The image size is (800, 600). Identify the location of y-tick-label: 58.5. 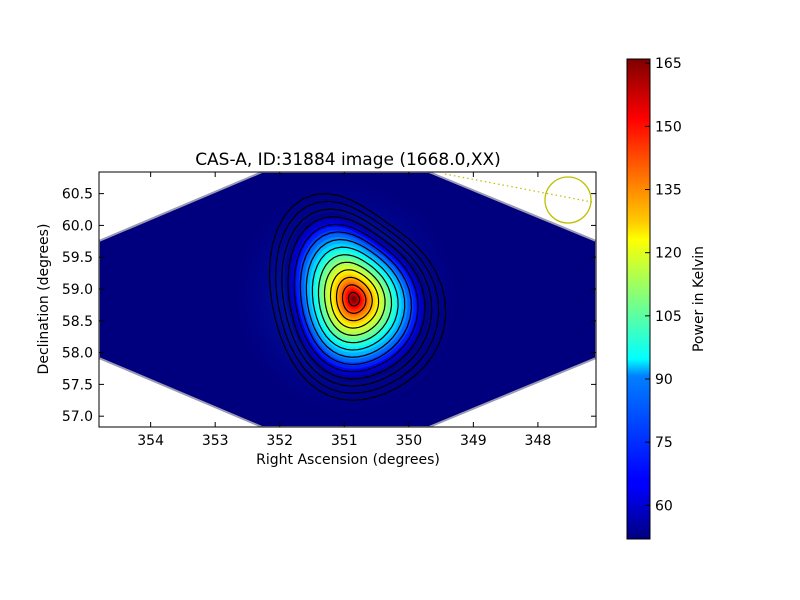
(77, 322).